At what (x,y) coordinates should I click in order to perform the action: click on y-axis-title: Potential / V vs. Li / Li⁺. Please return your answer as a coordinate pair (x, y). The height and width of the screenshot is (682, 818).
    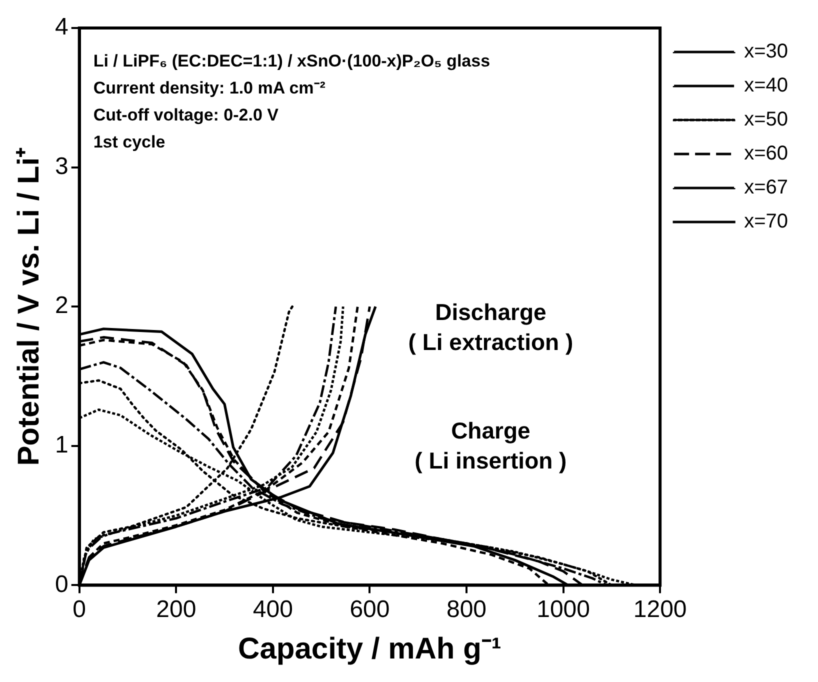
    Looking at the image, I should click on (29, 306).